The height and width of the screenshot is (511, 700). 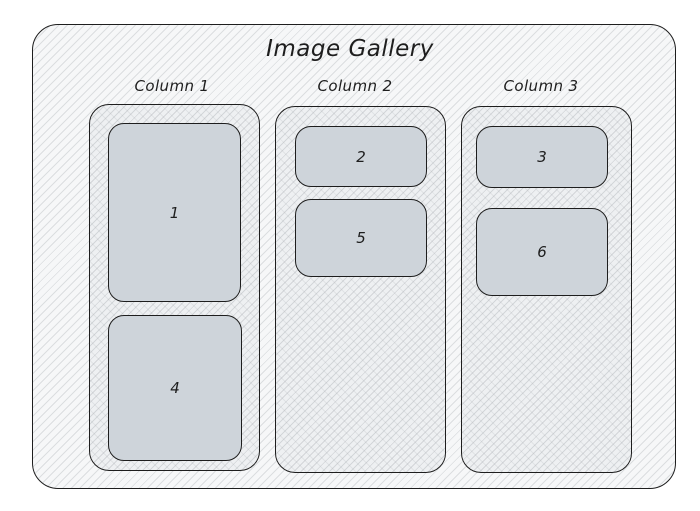 What do you see at coordinates (172, 86) in the screenshot?
I see `column-1-label: Column 1` at bounding box center [172, 86].